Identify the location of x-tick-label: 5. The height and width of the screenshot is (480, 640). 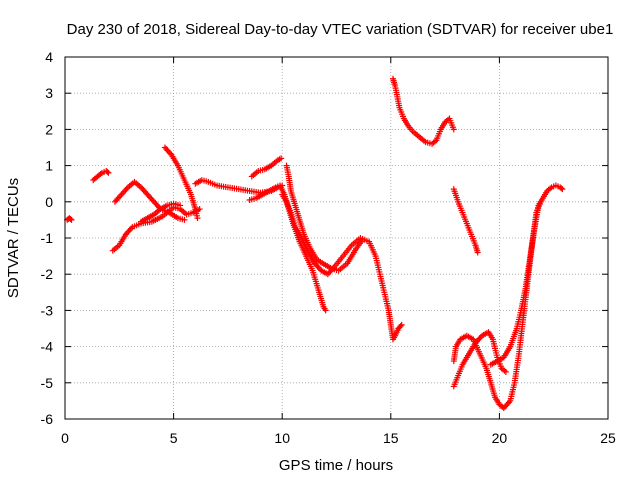
(174, 438).